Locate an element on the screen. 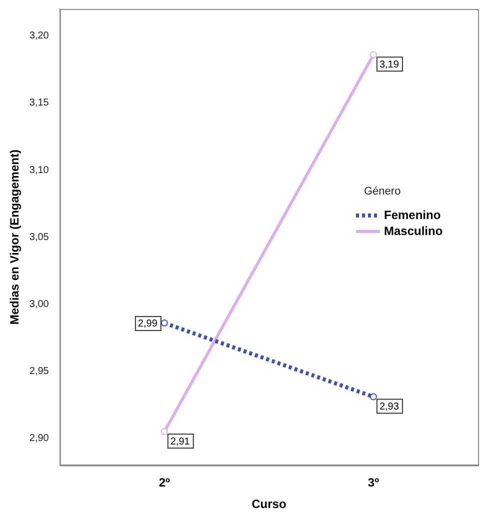  x-tick-label: 2º is located at coordinates (164, 483).